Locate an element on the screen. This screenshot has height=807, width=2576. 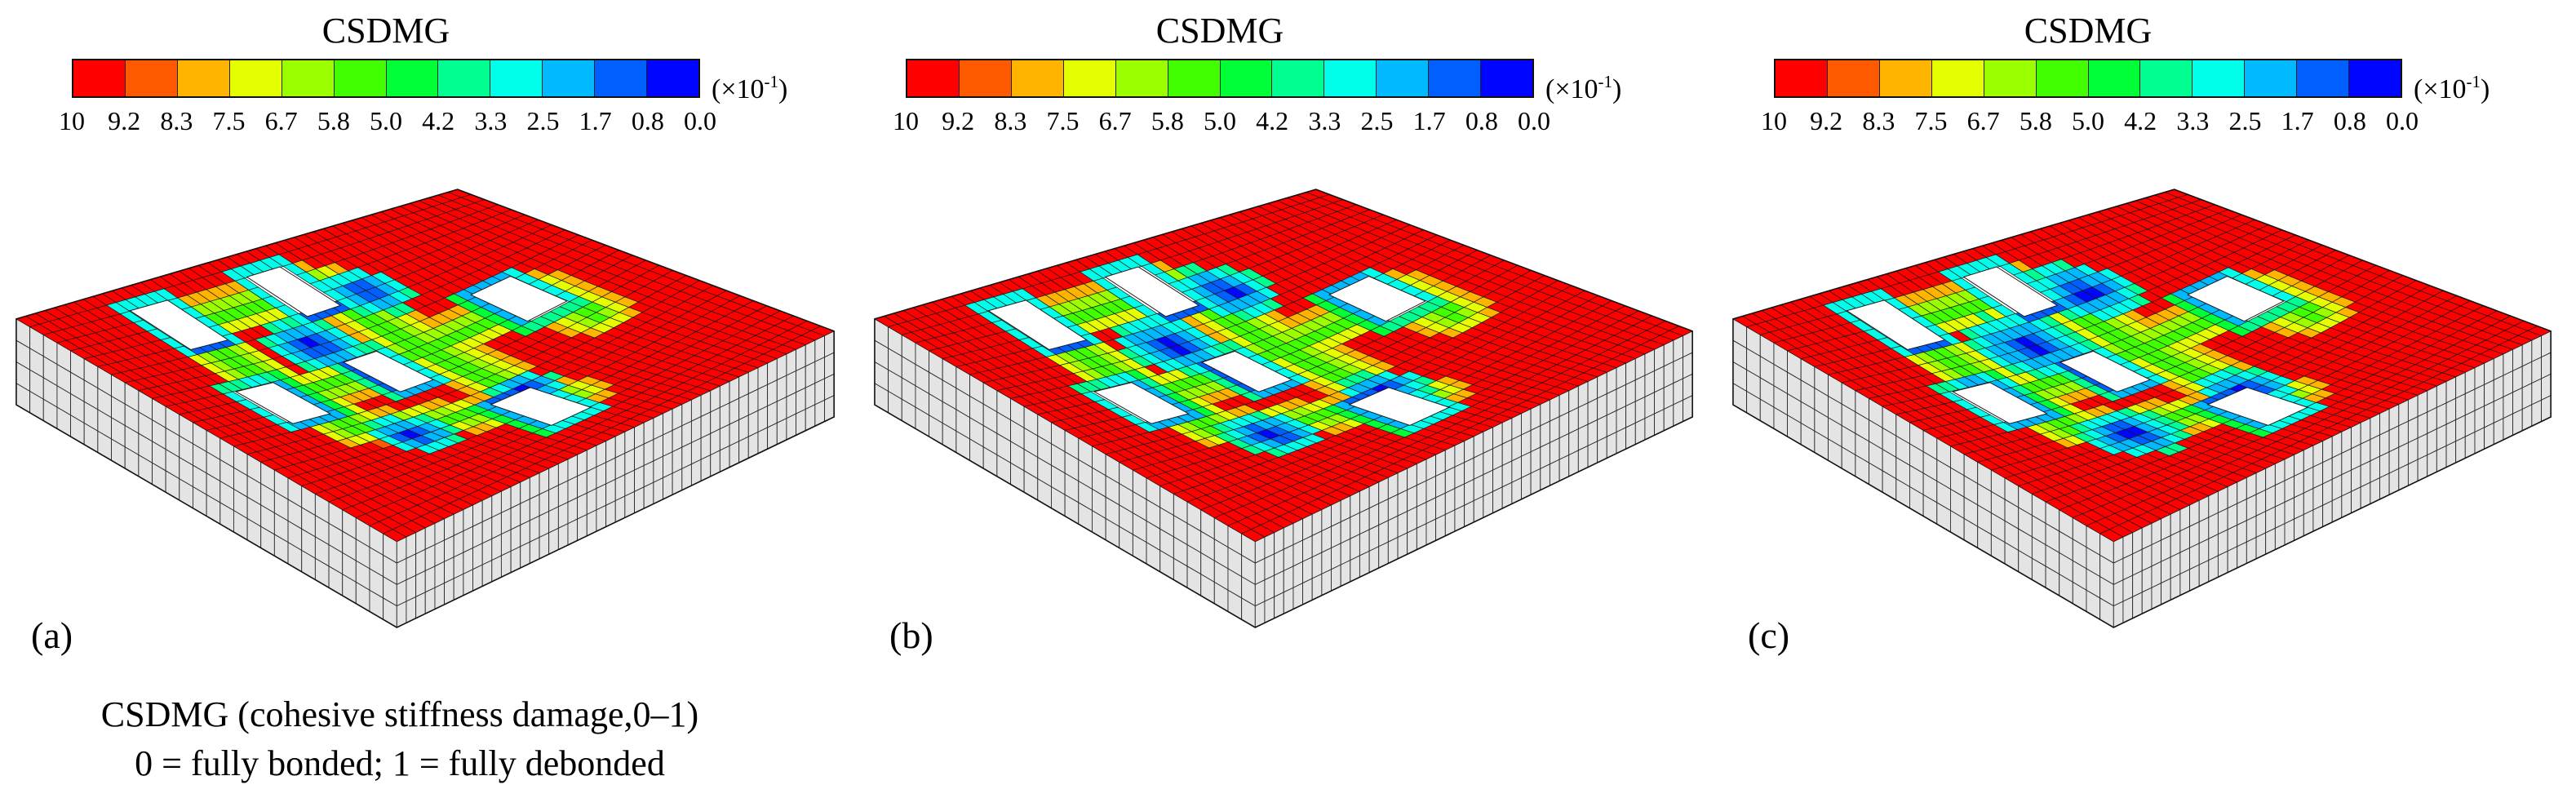
colorbar-tick-label: 2.5 is located at coordinates (1377, 120).